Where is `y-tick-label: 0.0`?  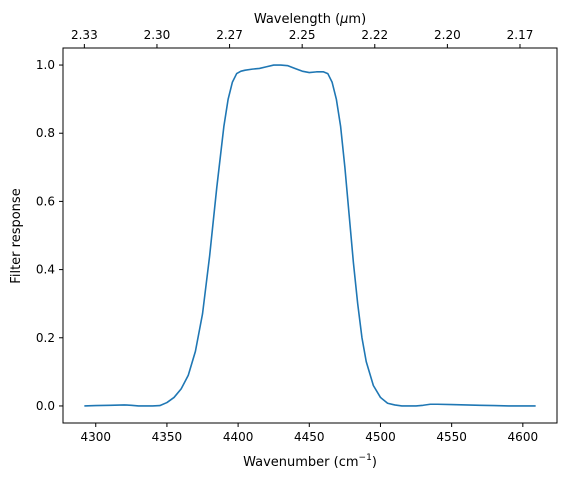 y-tick-label: 0.0 is located at coordinates (45, 406).